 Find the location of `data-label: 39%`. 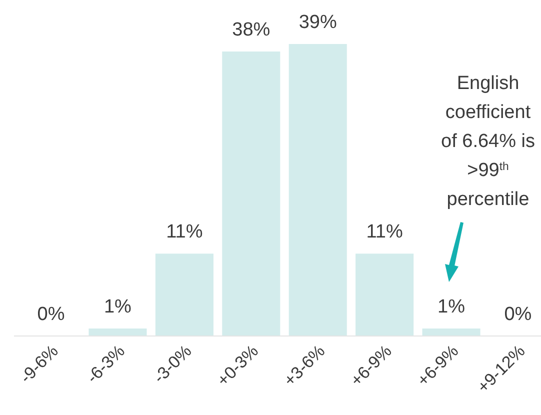

data-label: 39% is located at coordinates (317, 22).